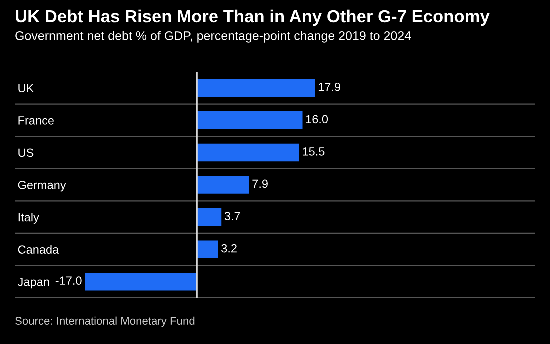 The image size is (550, 344). What do you see at coordinates (232, 216) in the screenshot?
I see `data-label: 3.7` at bounding box center [232, 216].